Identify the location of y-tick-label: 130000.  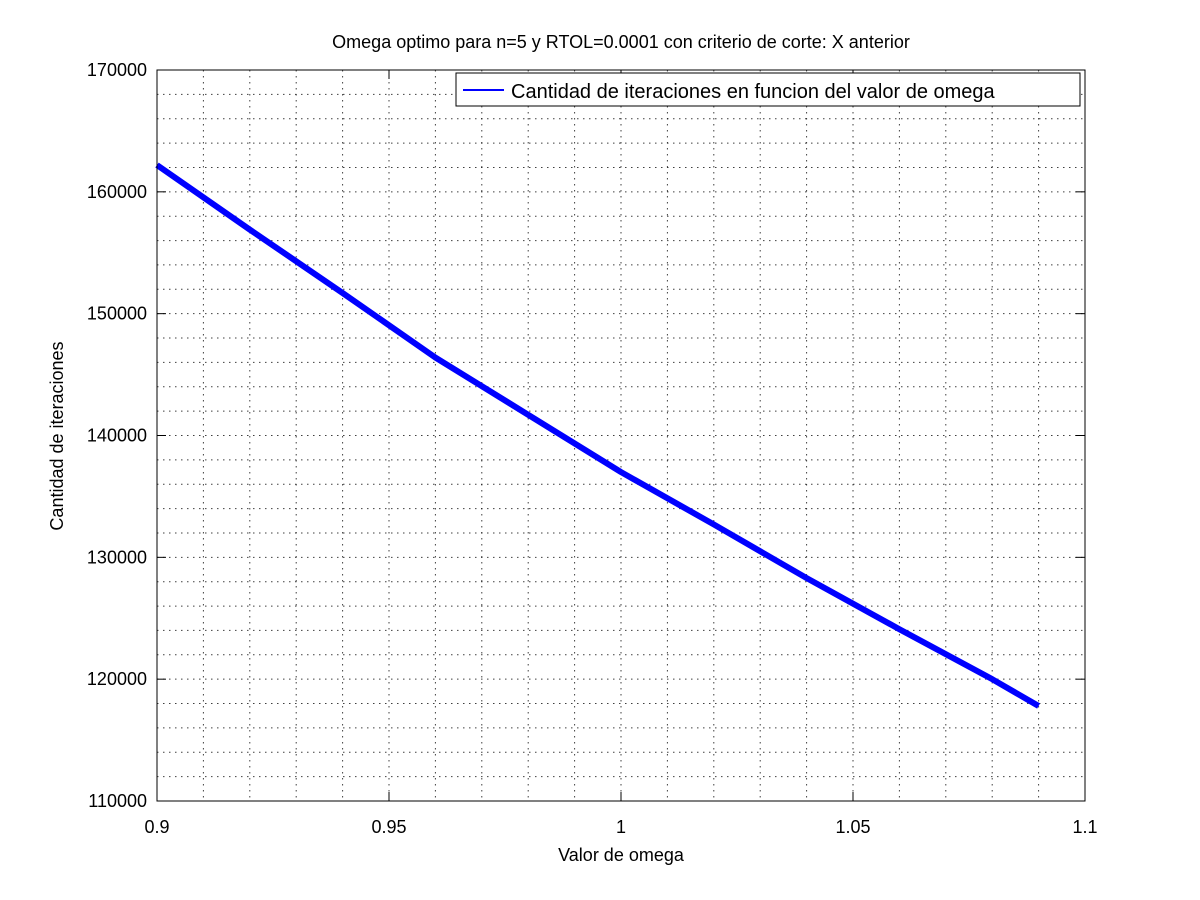
(117, 557).